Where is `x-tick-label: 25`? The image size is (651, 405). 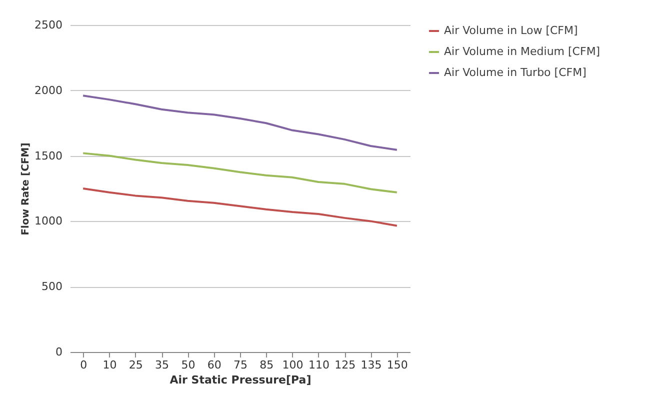
x-tick-label: 25 is located at coordinates (135, 365).